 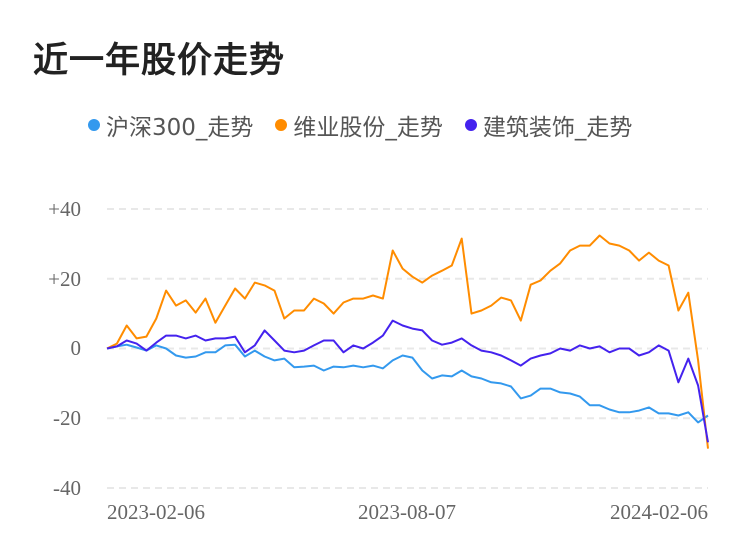 I want to click on y-tick-label: +20, so click(x=64, y=279).